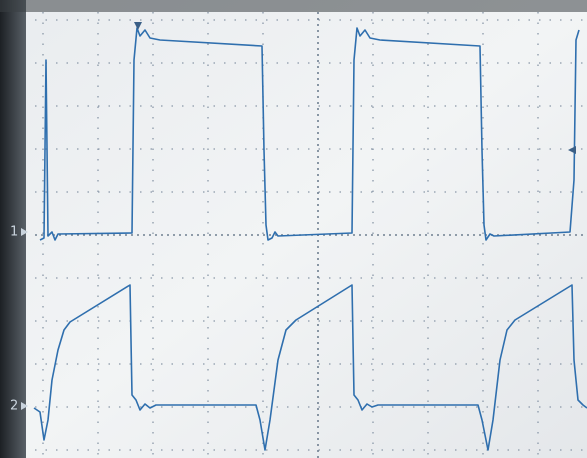 The image size is (587, 458). Describe the element at coordinates (14, 232) in the screenshot. I see `channel-1-marker: 1` at that location.